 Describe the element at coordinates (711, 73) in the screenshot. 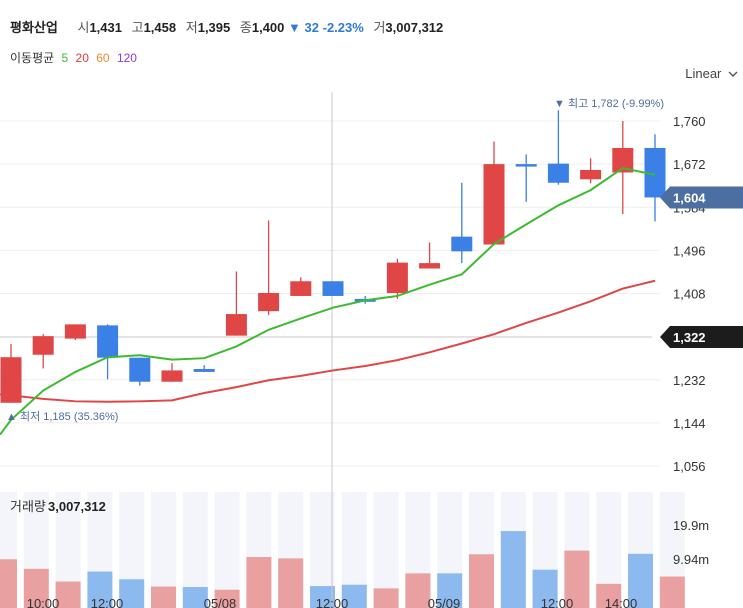

I see `scale-selector: Linear` at that location.